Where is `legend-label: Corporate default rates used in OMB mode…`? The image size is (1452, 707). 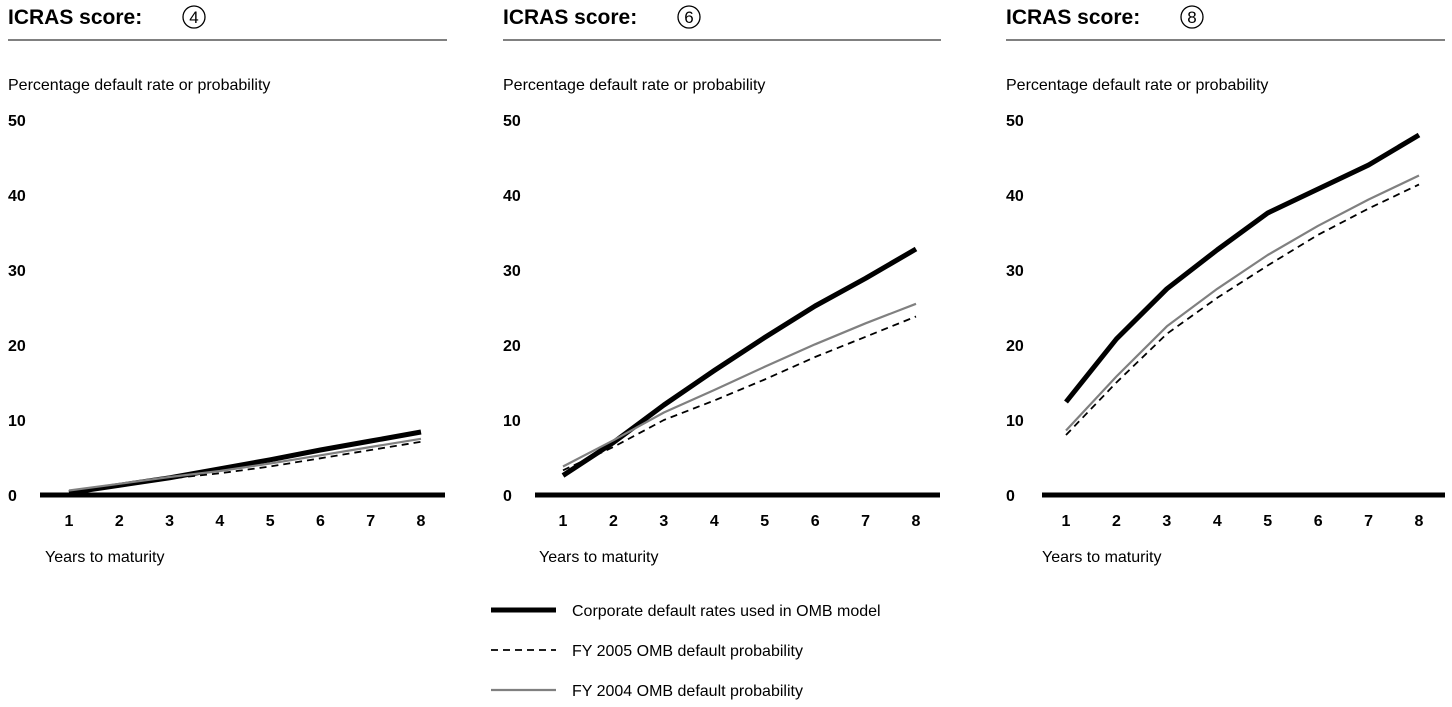
legend-label: Corporate default rates used in OMB mode… is located at coordinates (726, 611).